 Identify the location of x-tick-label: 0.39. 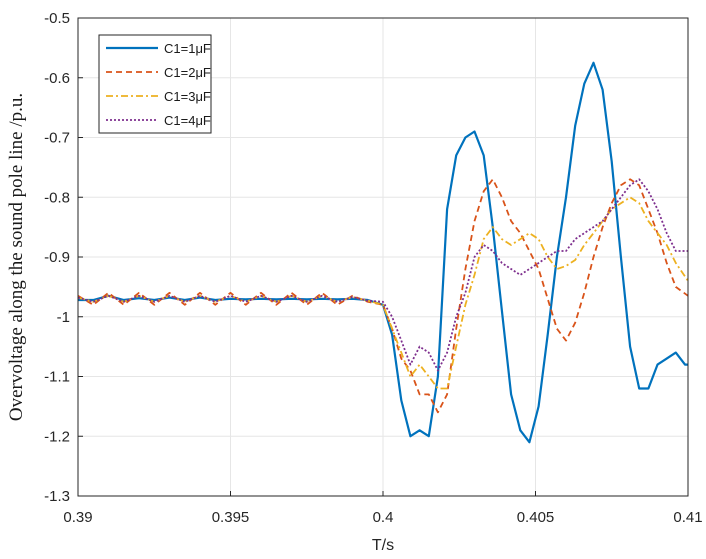
(77, 517).